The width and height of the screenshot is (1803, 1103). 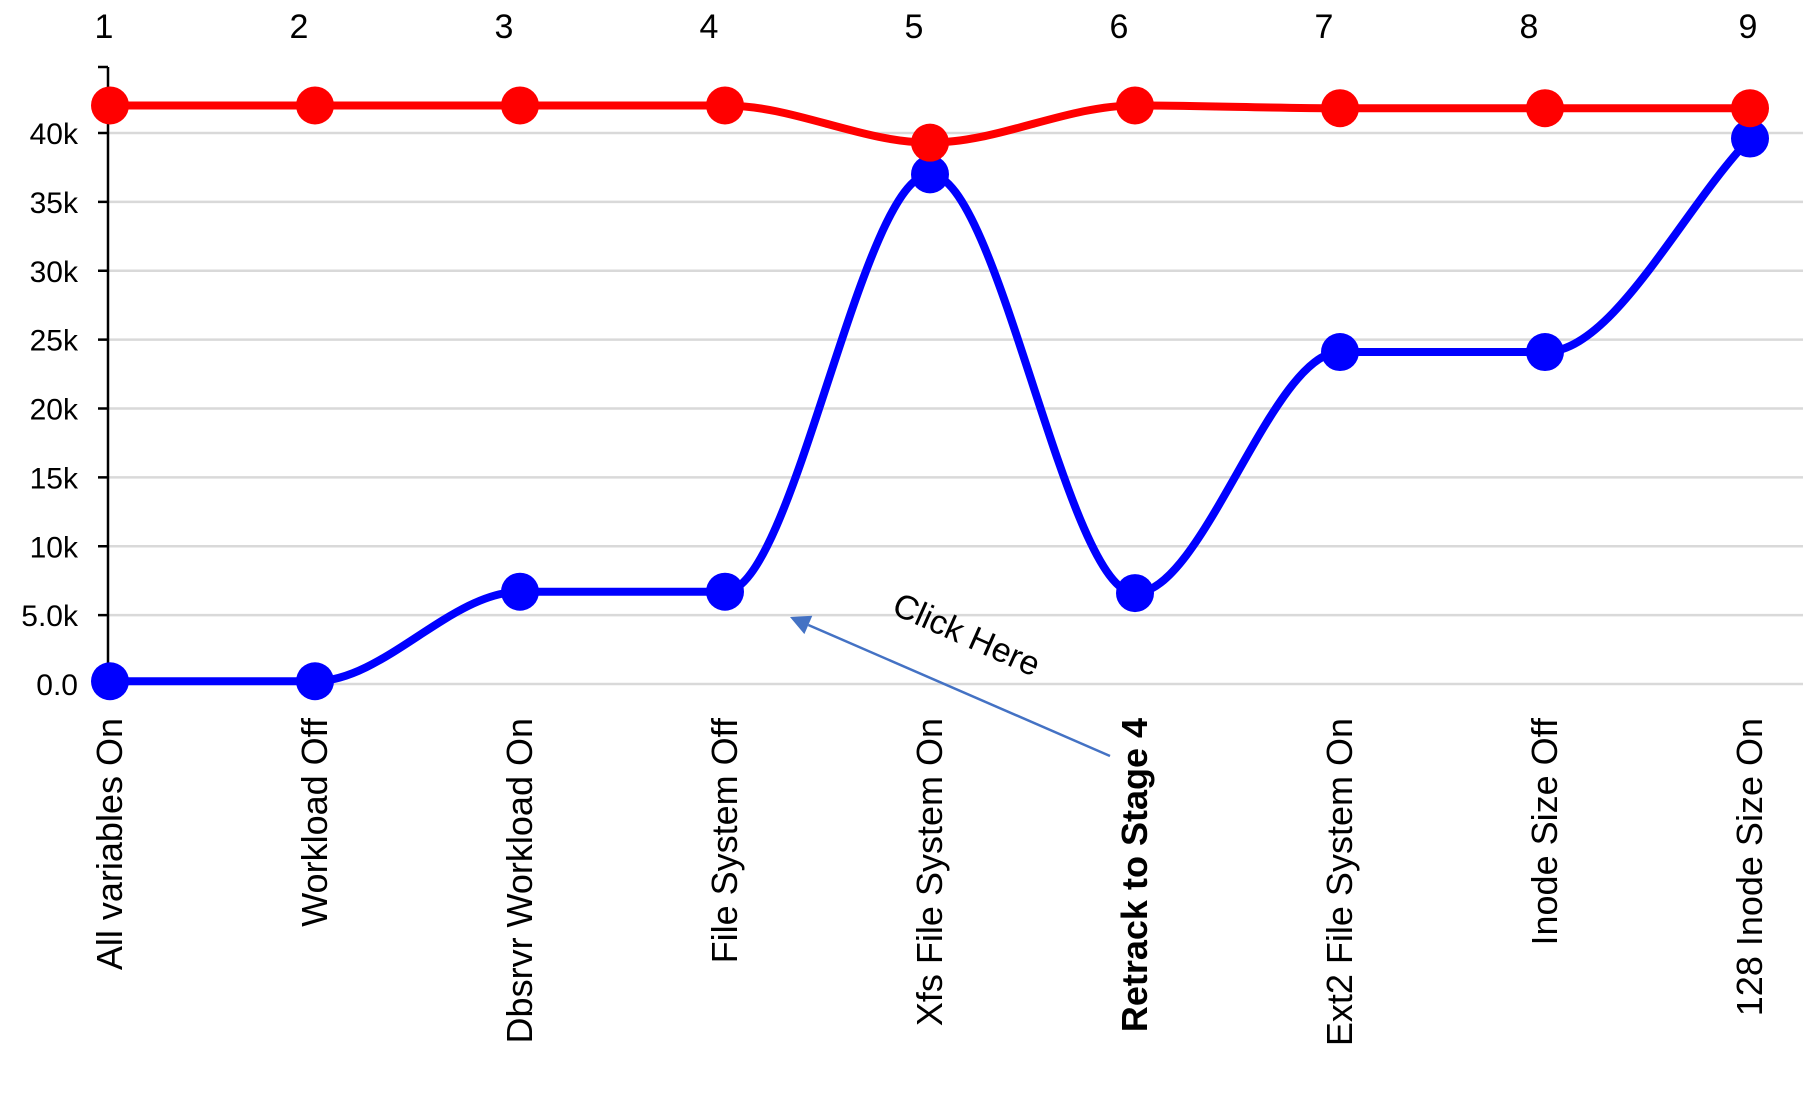 What do you see at coordinates (54, 203) in the screenshot?
I see `y-tick-label: 35k` at bounding box center [54, 203].